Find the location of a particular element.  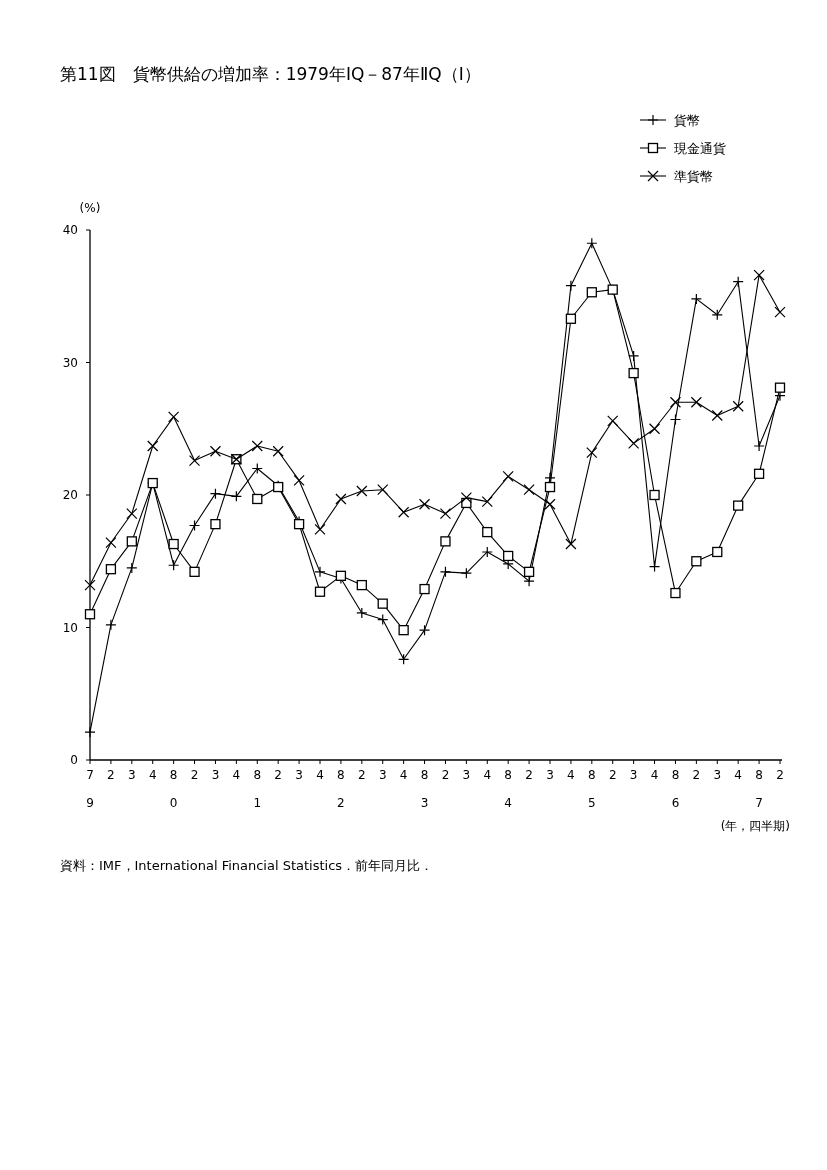

xtick: 87 is located at coordinates (759, 789).